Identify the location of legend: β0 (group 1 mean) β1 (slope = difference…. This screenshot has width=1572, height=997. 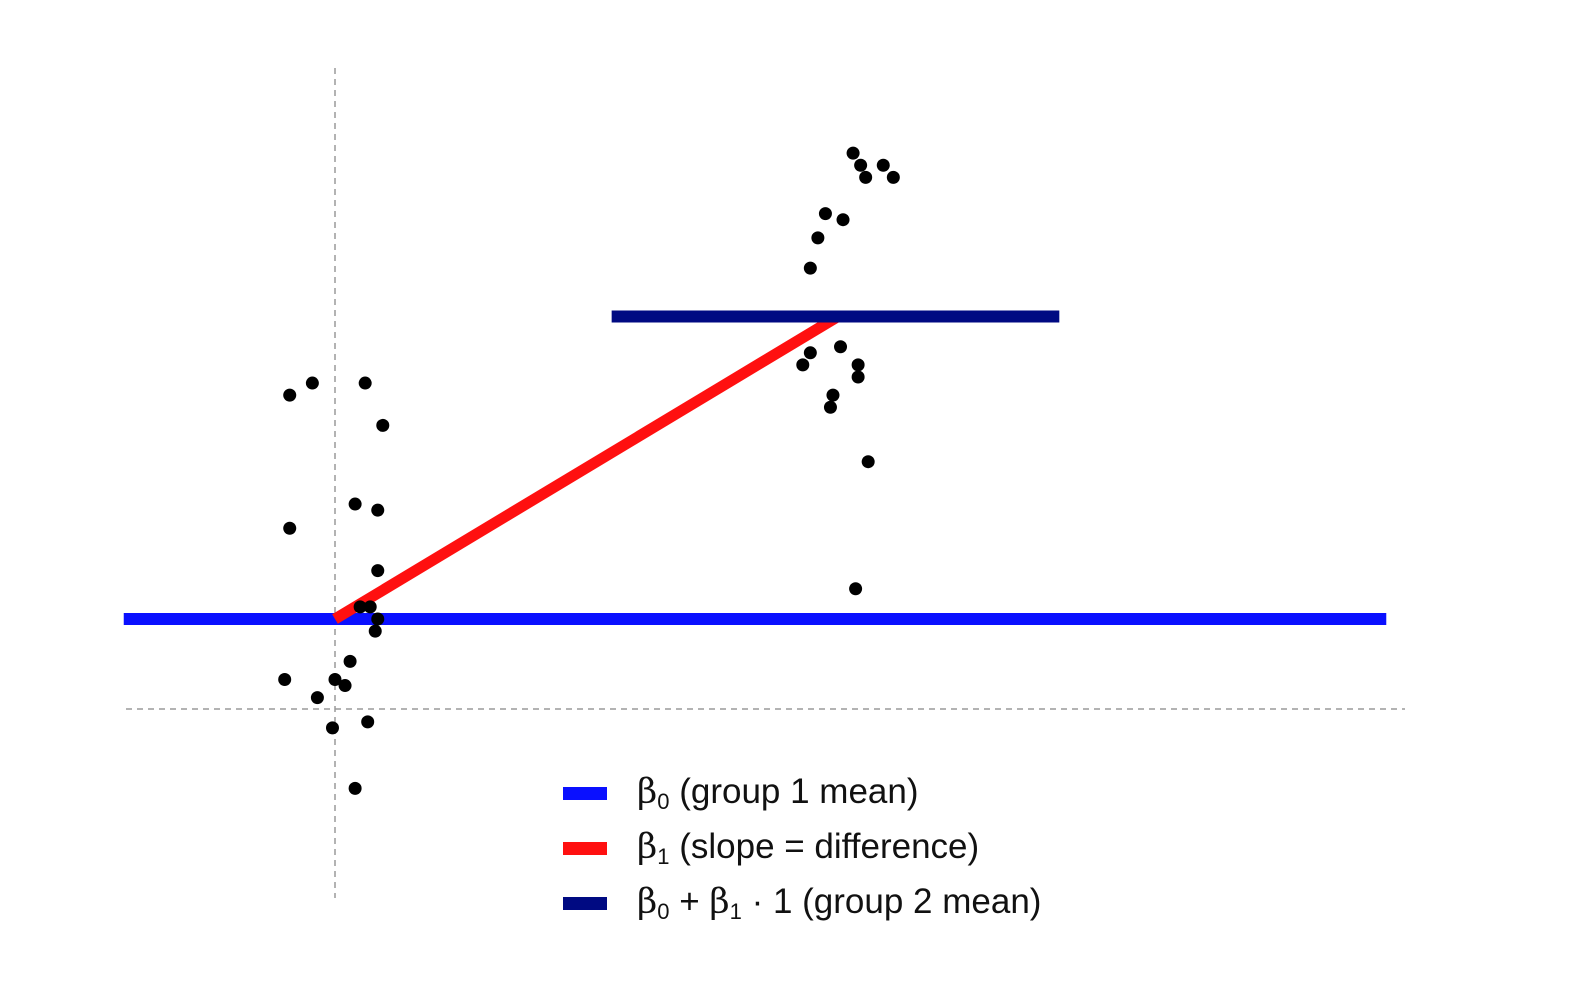
(802, 848).